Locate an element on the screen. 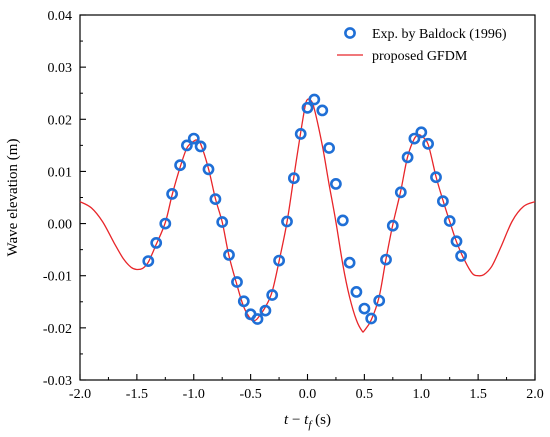 Image resolution: width=550 pixels, height=437 pixels. x-axis-title-var-t: t is located at coordinates (286, 420).